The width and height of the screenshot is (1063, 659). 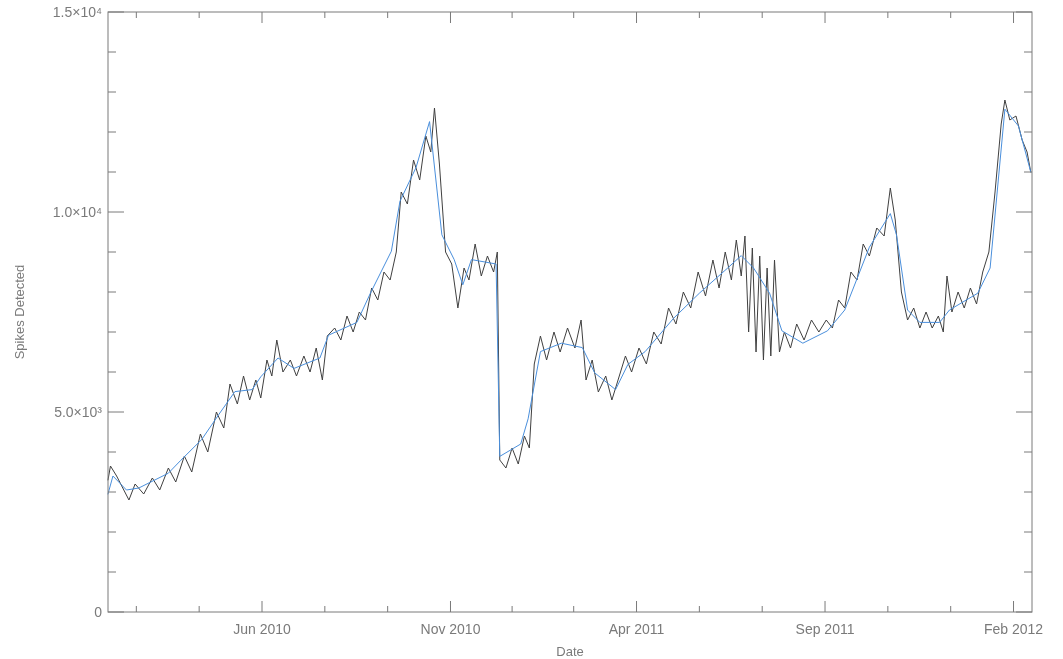 What do you see at coordinates (78, 412) in the screenshot?
I see `y-tick-label: 5.0×10³` at bounding box center [78, 412].